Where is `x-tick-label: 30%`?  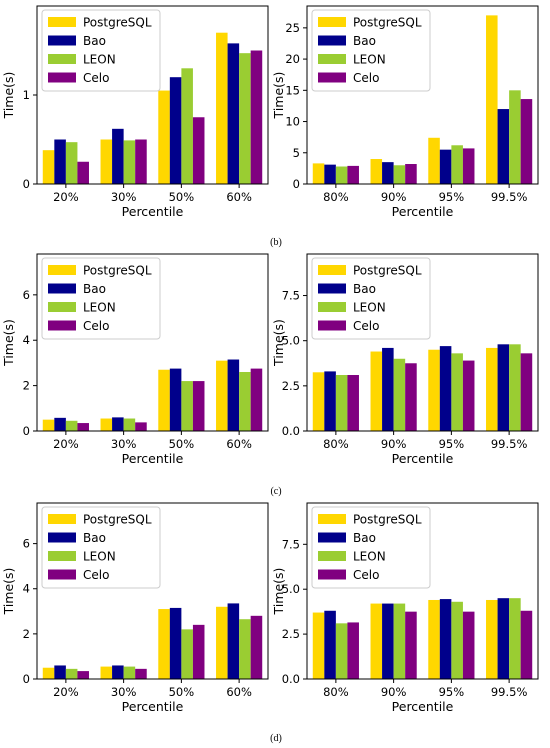
x-tick-label: 30% is located at coordinates (124, 692).